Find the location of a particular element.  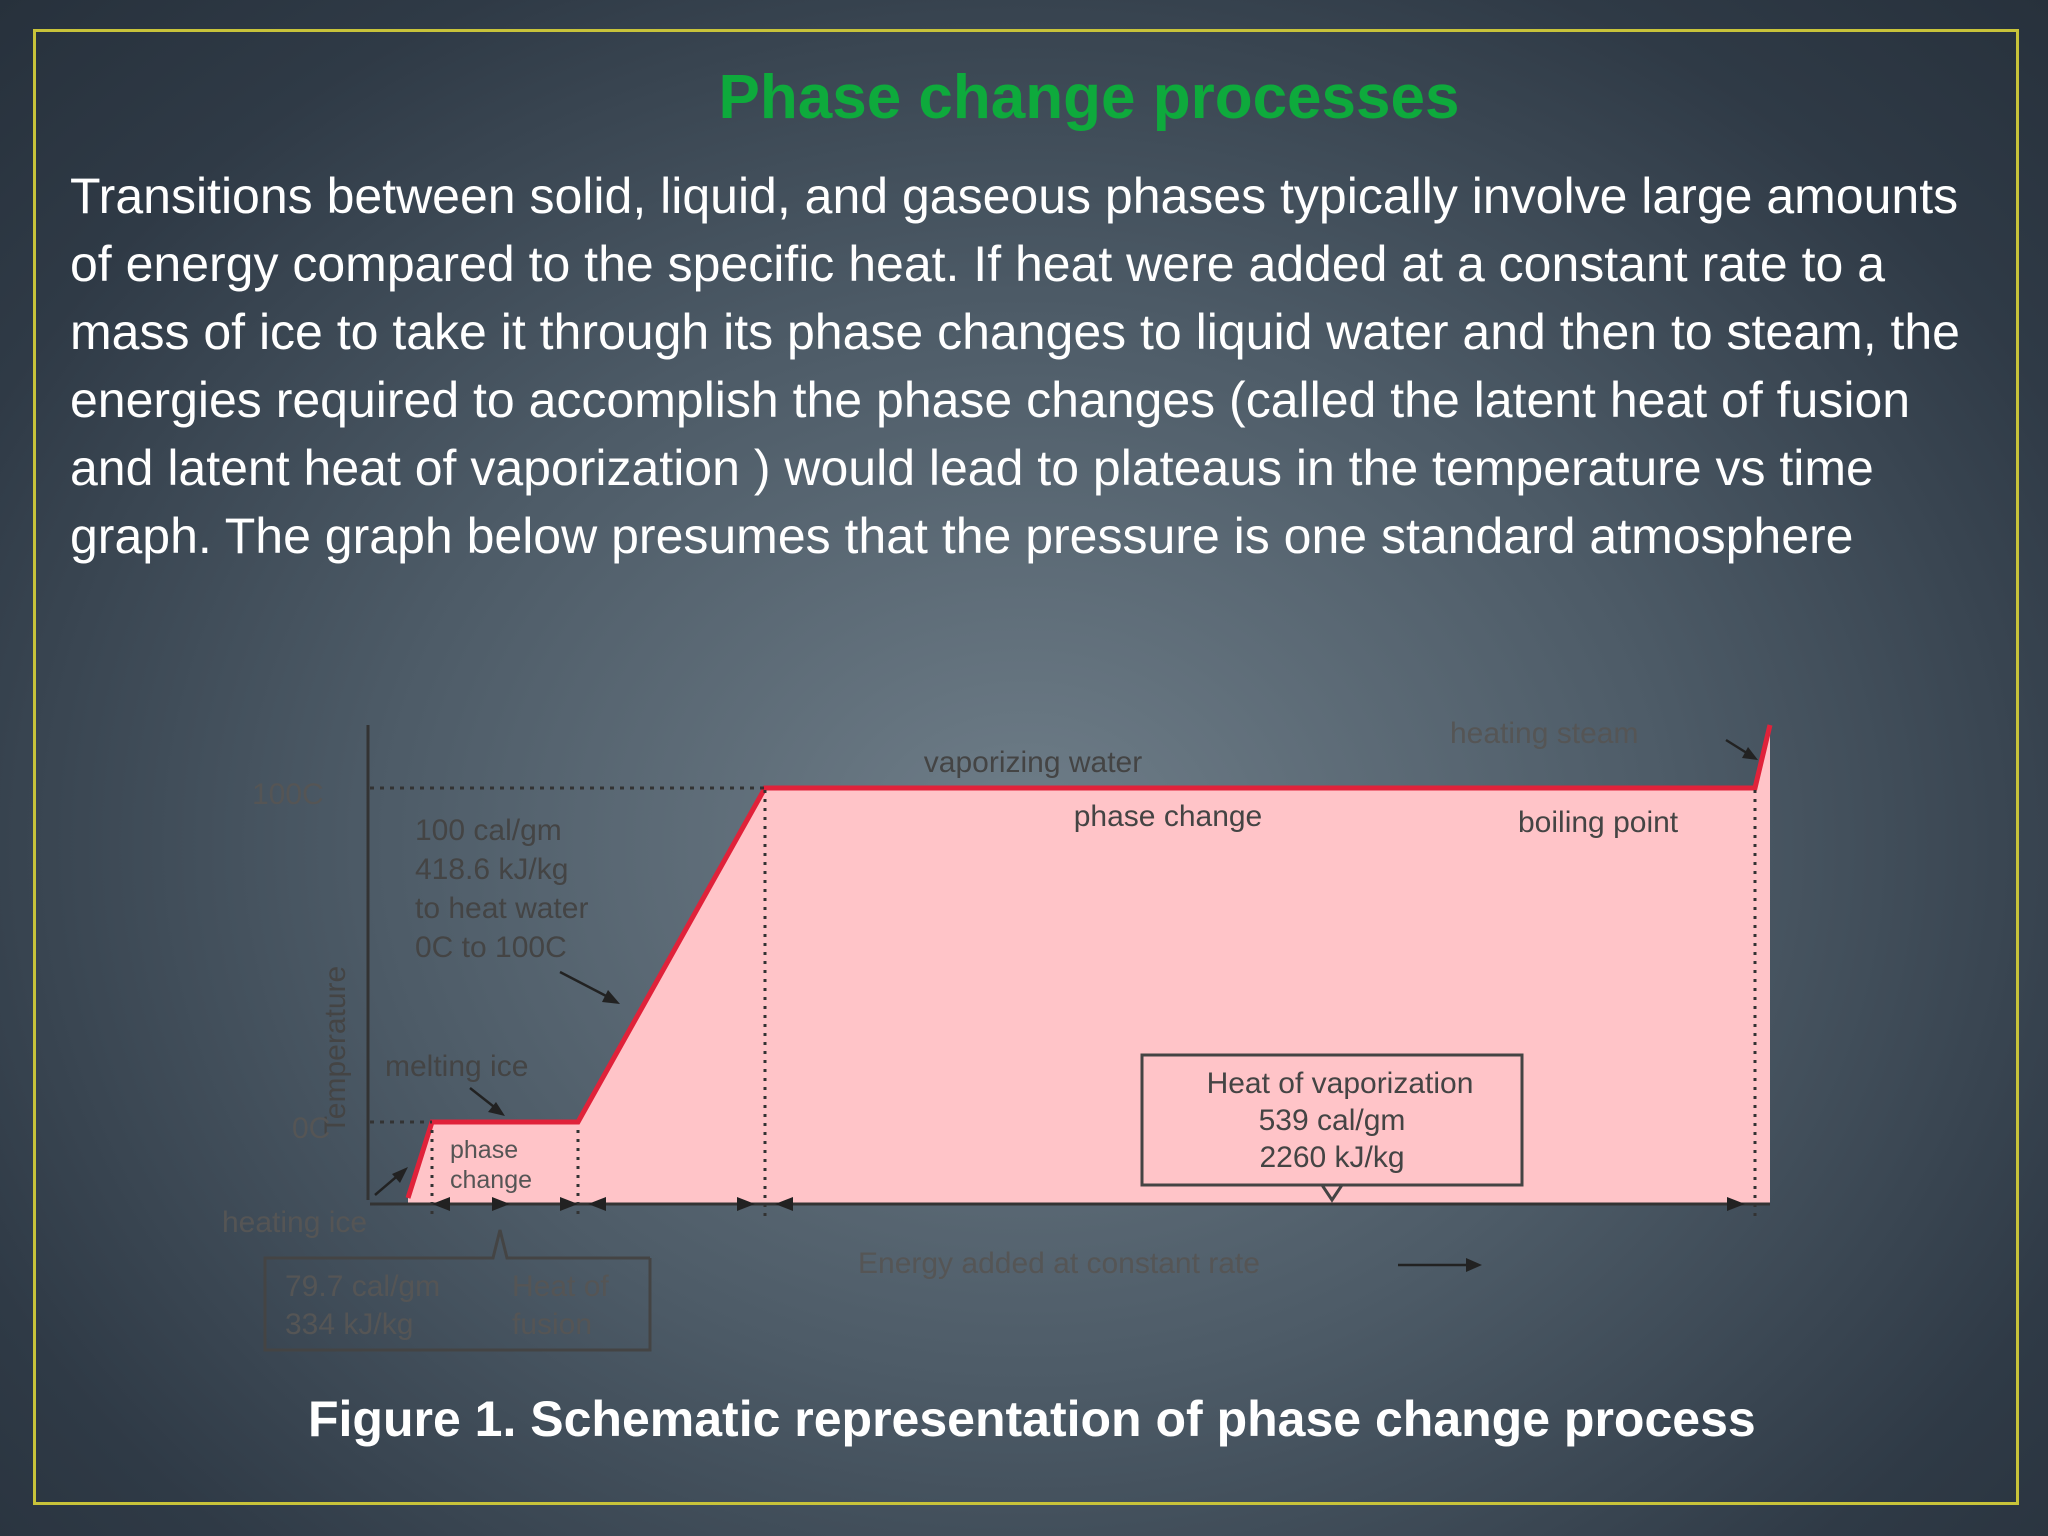

x-axis-label: Energy added at constant rate is located at coordinates (1059, 1263).